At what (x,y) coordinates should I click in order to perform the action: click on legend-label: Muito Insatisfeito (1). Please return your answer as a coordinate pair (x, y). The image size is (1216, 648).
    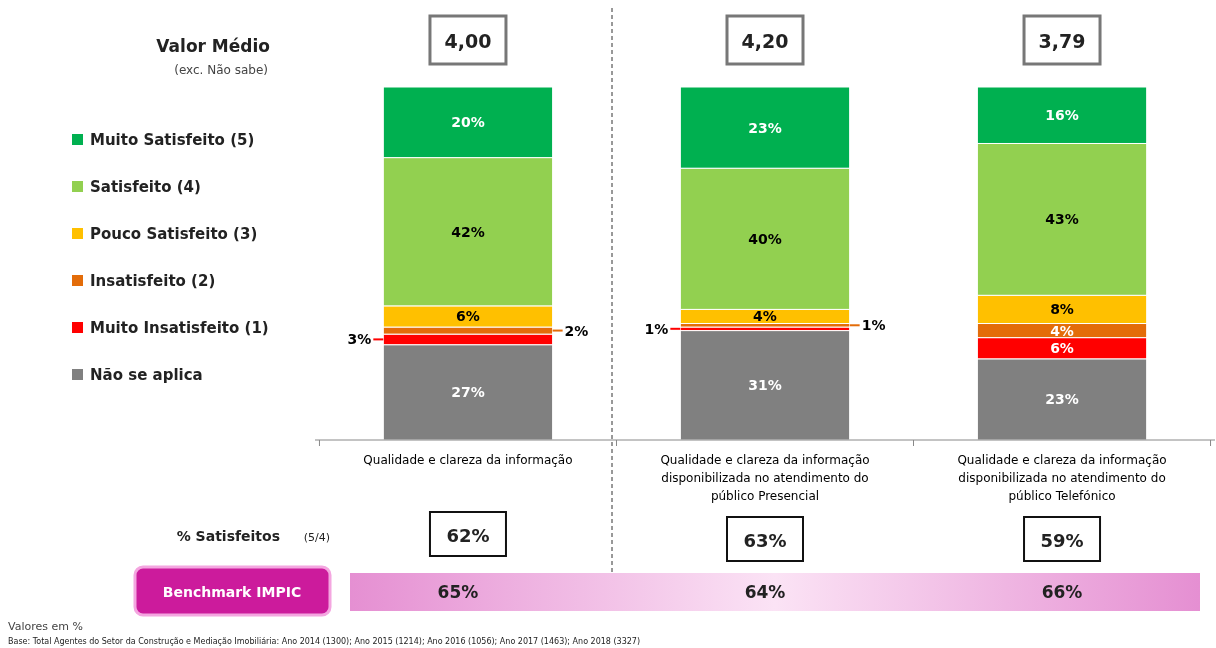
    Looking at the image, I should click on (179, 328).